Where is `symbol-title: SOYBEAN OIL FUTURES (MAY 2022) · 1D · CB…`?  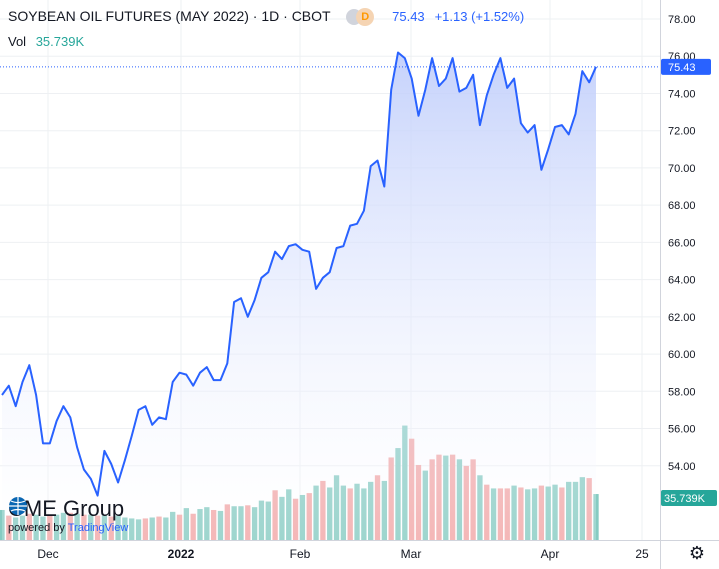
symbol-title: SOYBEAN OIL FUTURES (MAY 2022) · 1D · CB… is located at coordinates (169, 16).